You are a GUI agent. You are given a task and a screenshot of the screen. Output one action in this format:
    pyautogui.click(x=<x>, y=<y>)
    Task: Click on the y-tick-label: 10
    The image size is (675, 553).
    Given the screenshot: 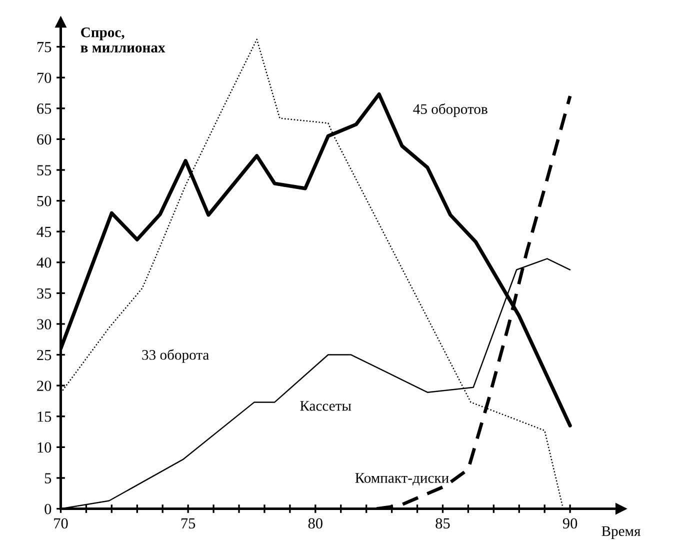 What is the action you would take?
    pyautogui.click(x=45, y=447)
    